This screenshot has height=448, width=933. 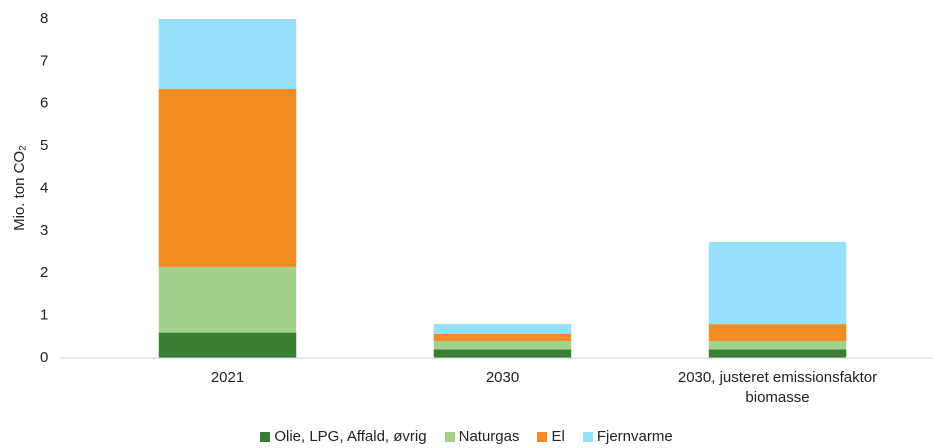 What do you see at coordinates (558, 436) in the screenshot?
I see `legend-label: El` at bounding box center [558, 436].